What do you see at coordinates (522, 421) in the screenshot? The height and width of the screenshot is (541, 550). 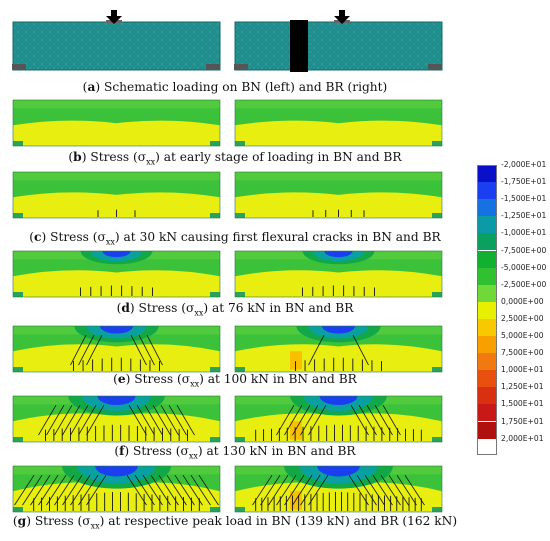 I see `legend-label: 1,750E+01` at bounding box center [522, 421].